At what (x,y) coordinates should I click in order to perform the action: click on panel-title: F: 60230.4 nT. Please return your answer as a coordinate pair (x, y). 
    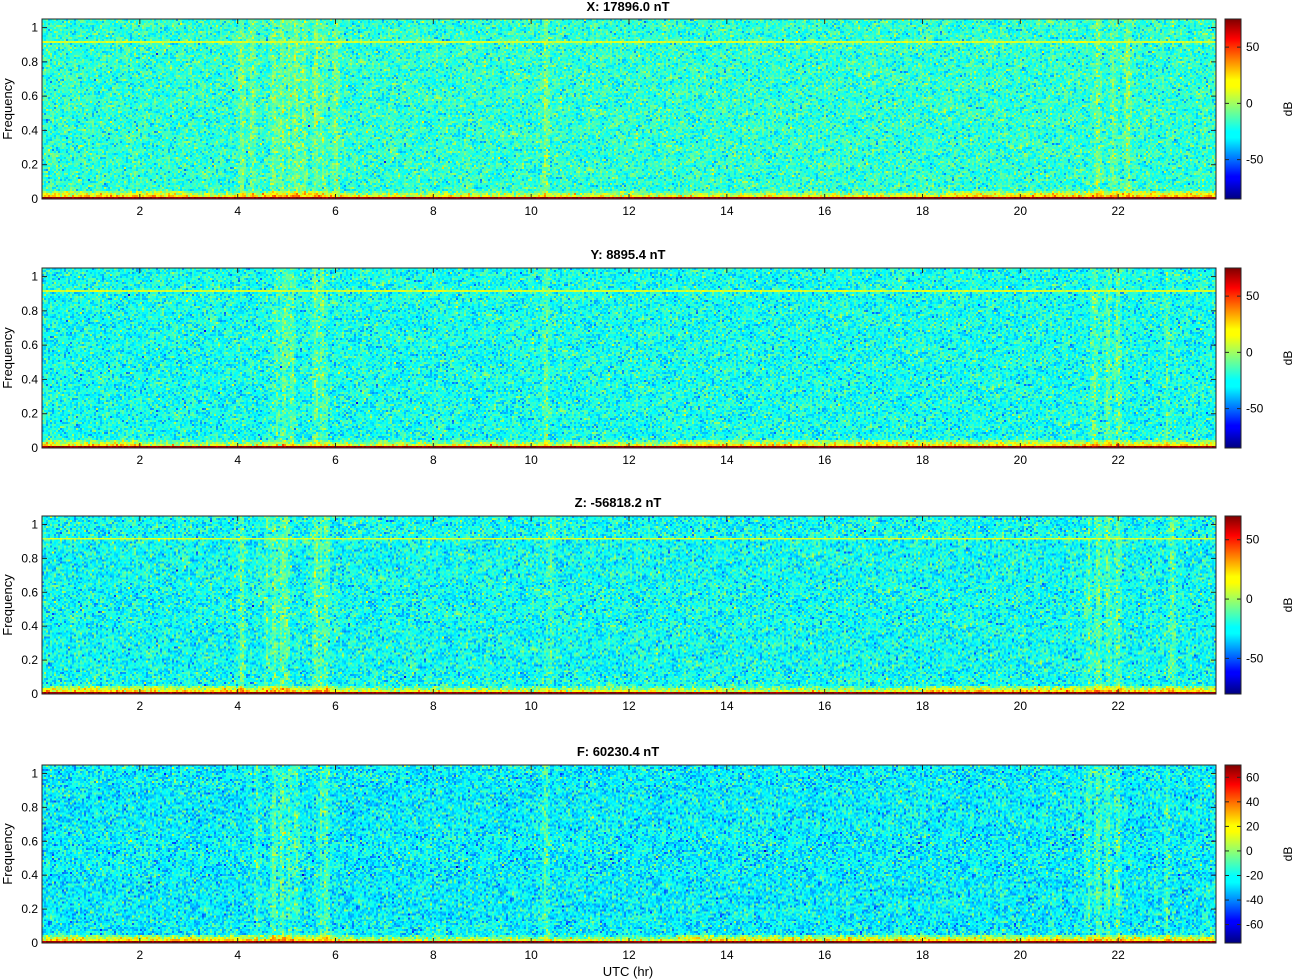
    Looking at the image, I should click on (618, 751).